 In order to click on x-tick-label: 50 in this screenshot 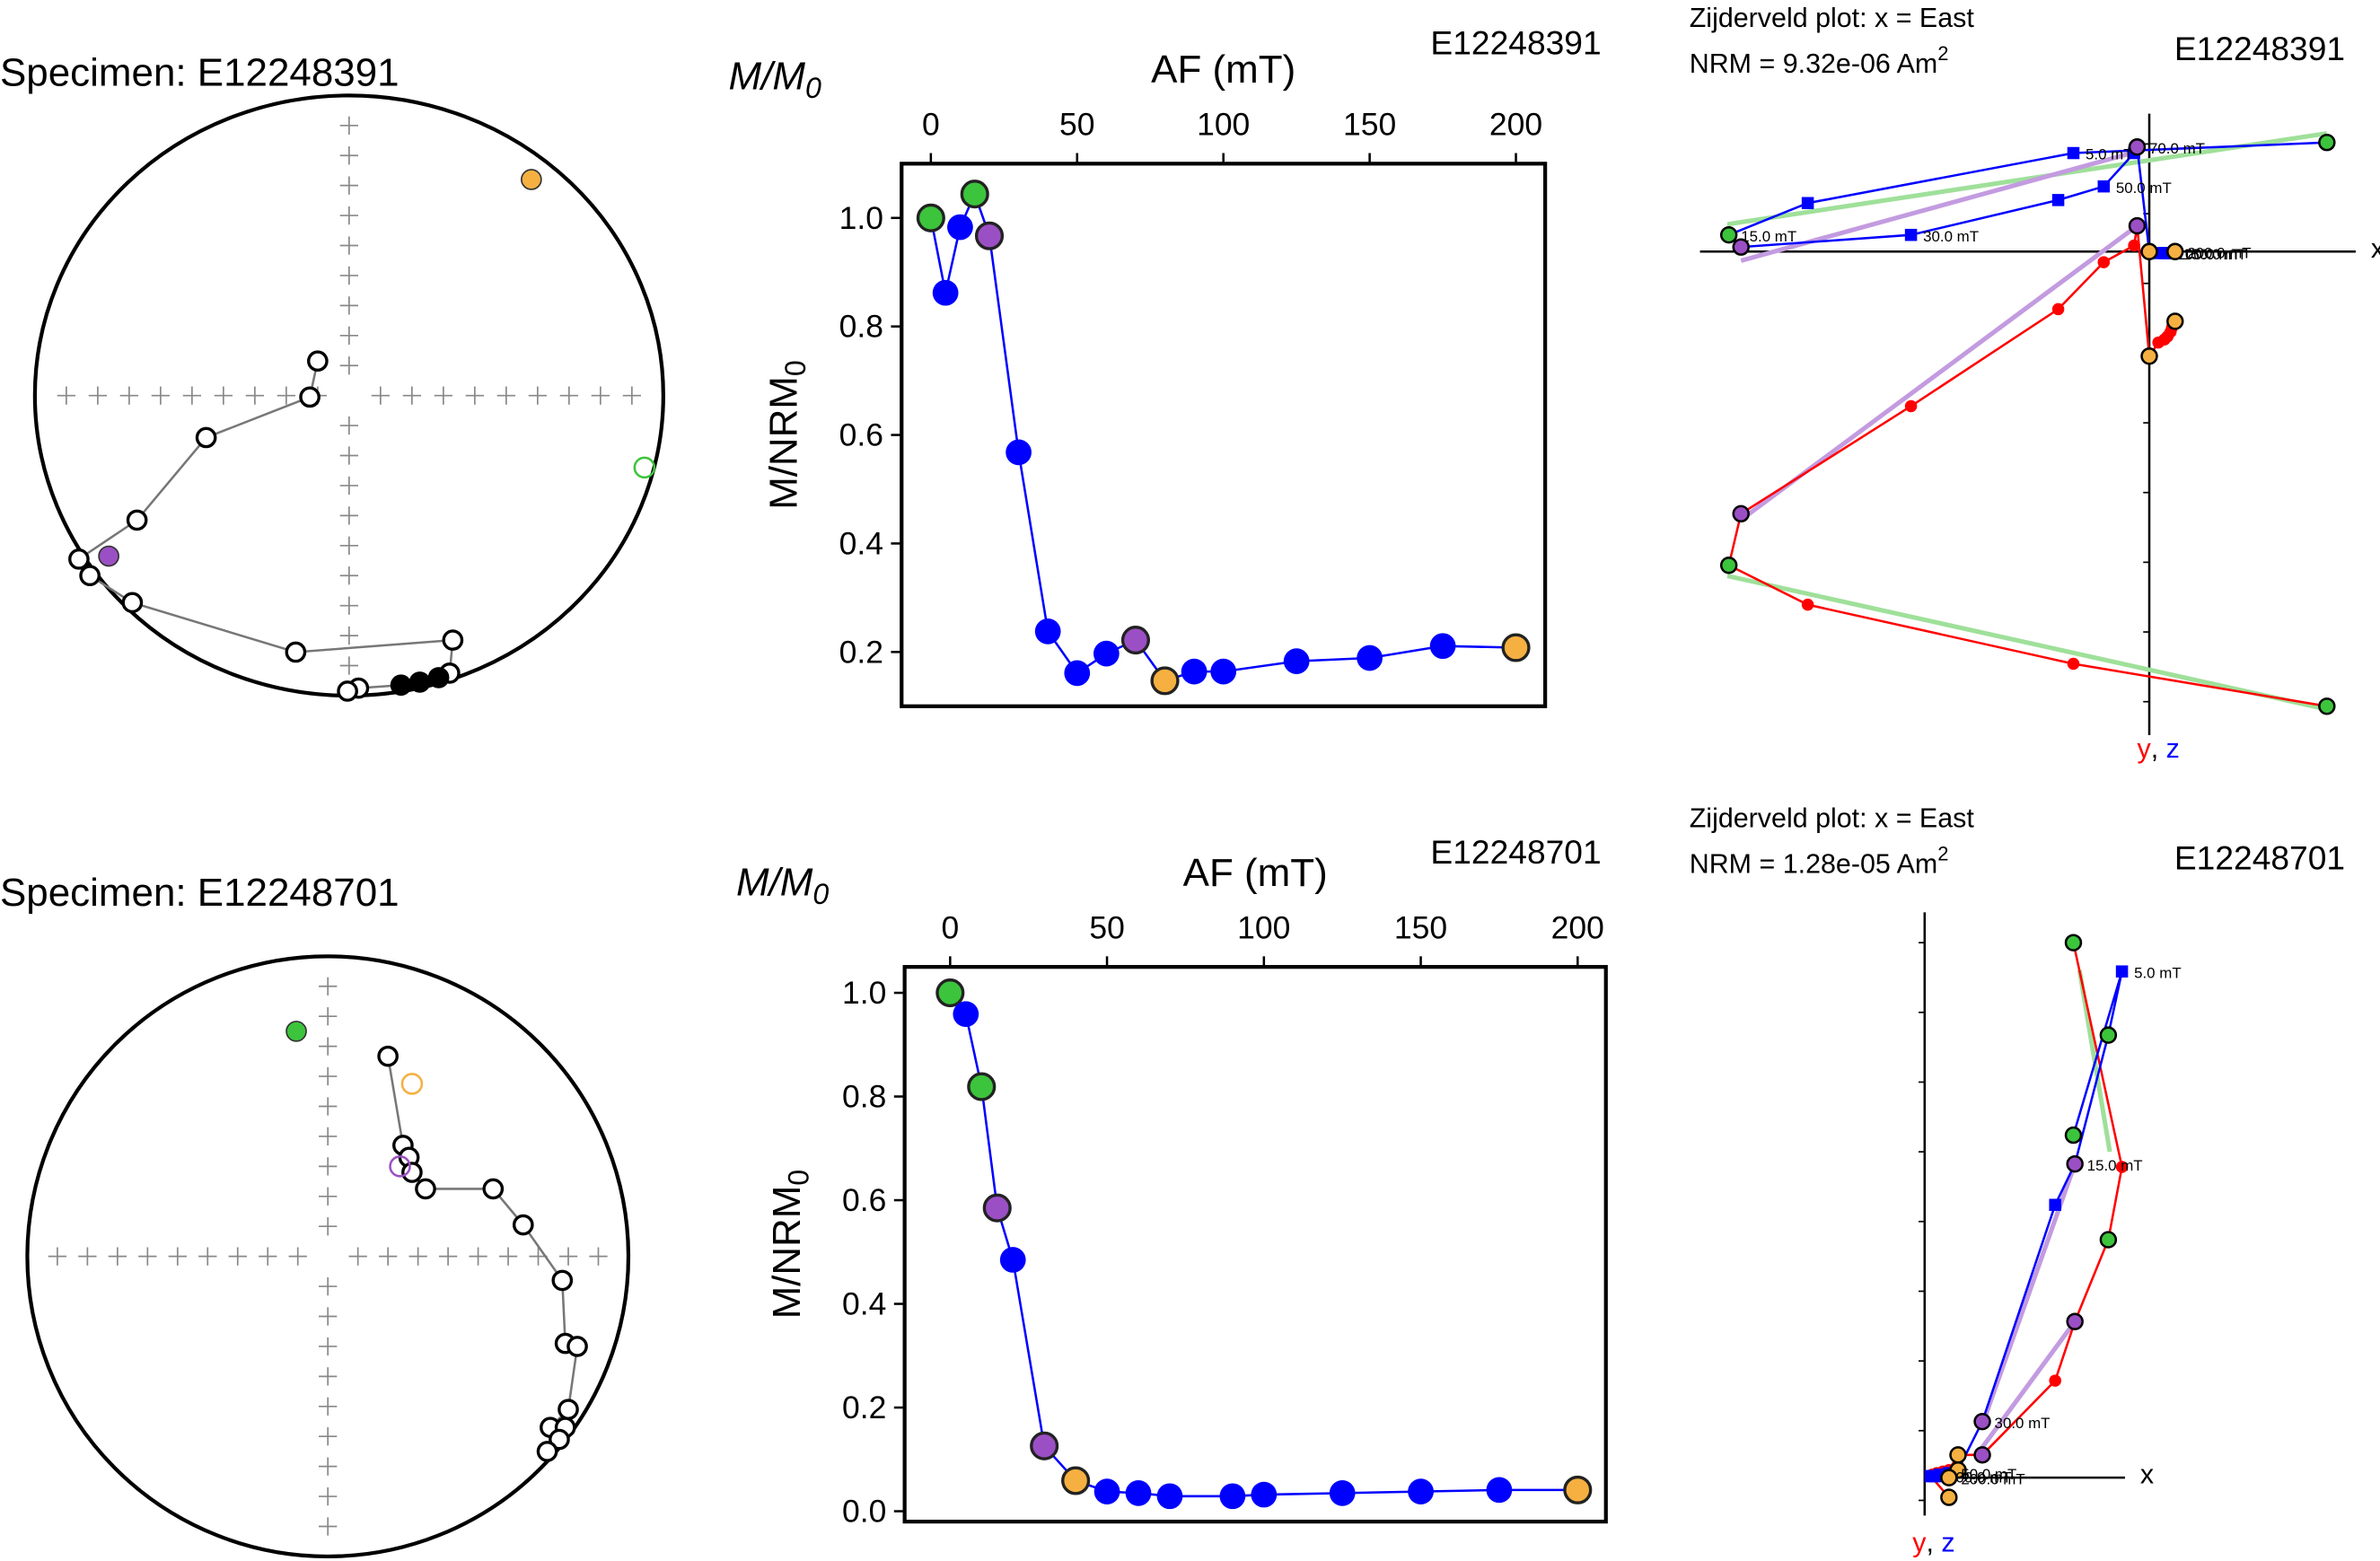, I will do `click(1076, 124)`.